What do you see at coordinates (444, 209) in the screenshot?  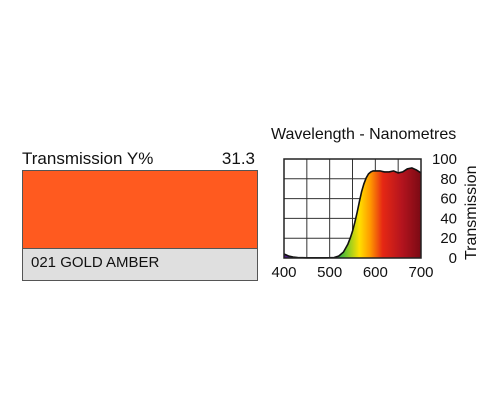 I see `y-tick-labels: 0 20 40 60 80 100` at bounding box center [444, 209].